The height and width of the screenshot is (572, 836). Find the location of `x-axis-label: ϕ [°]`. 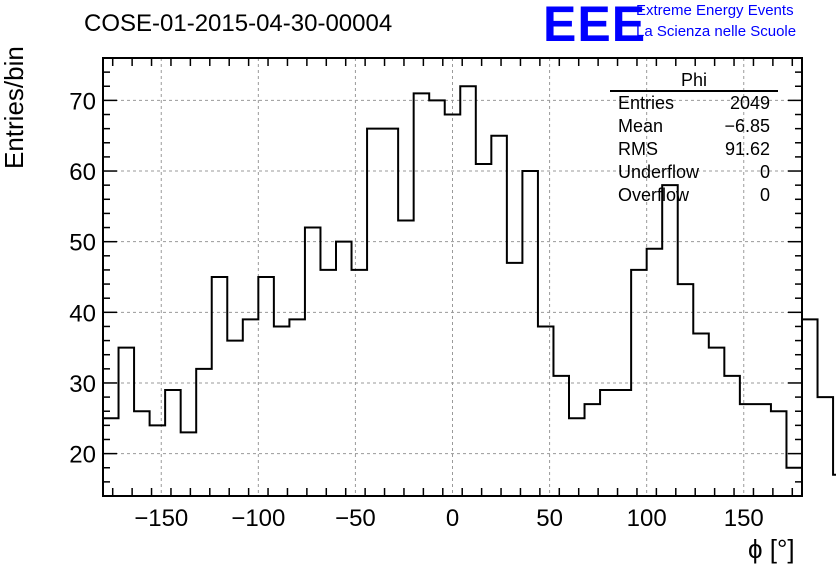

x-axis-label: ϕ [°] is located at coordinates (771, 549).